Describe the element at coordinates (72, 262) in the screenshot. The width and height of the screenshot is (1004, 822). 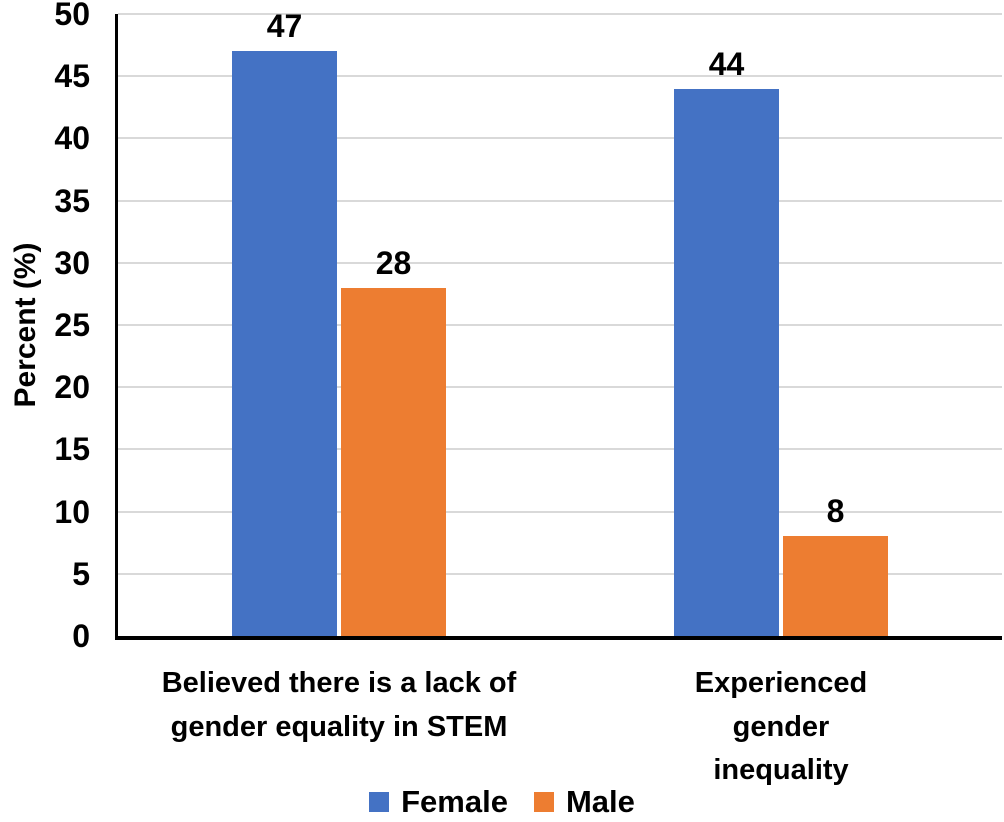
I see `y-tick-label: 30` at that location.